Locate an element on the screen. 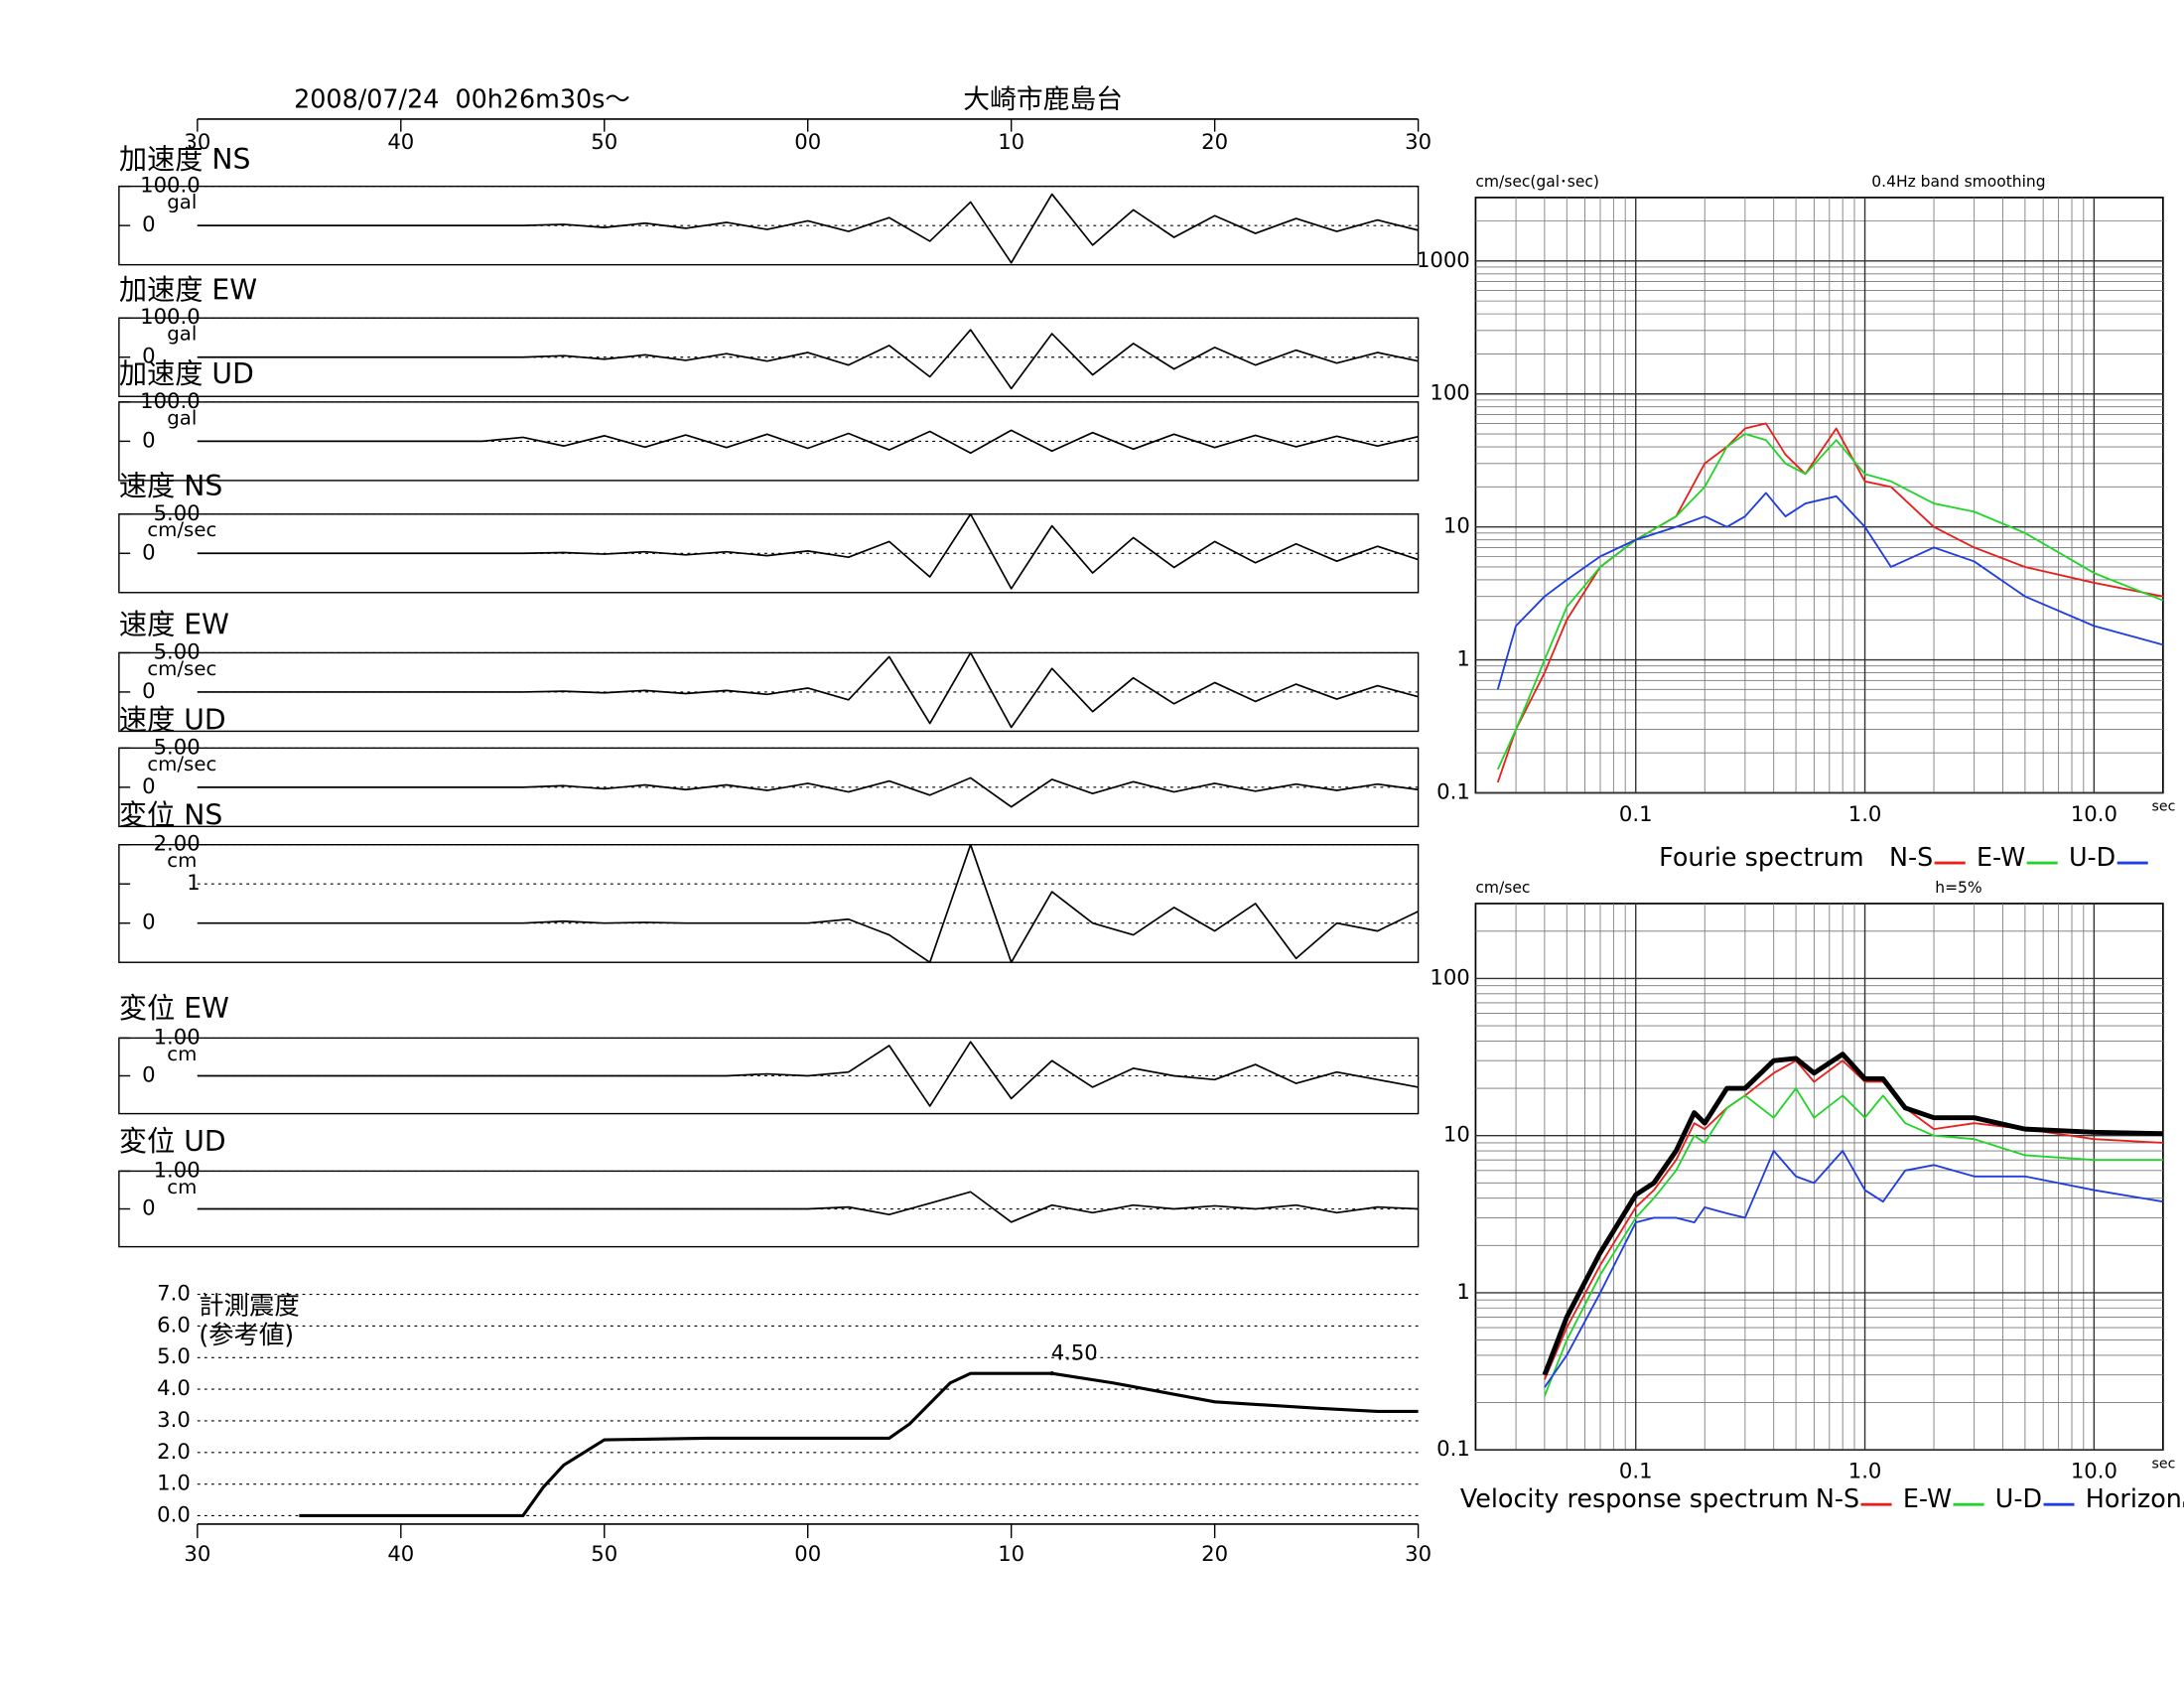  y-tick-label: 2.00 is located at coordinates (177, 843).